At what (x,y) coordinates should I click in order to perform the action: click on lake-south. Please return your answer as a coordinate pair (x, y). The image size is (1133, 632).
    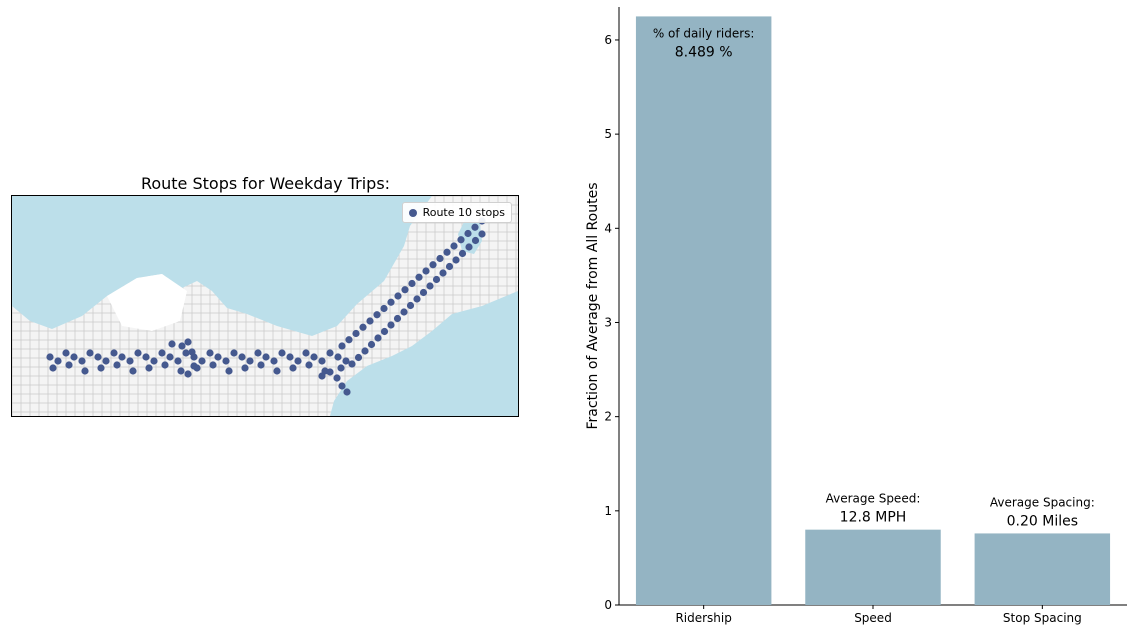
    Looking at the image, I should click on (424, 353).